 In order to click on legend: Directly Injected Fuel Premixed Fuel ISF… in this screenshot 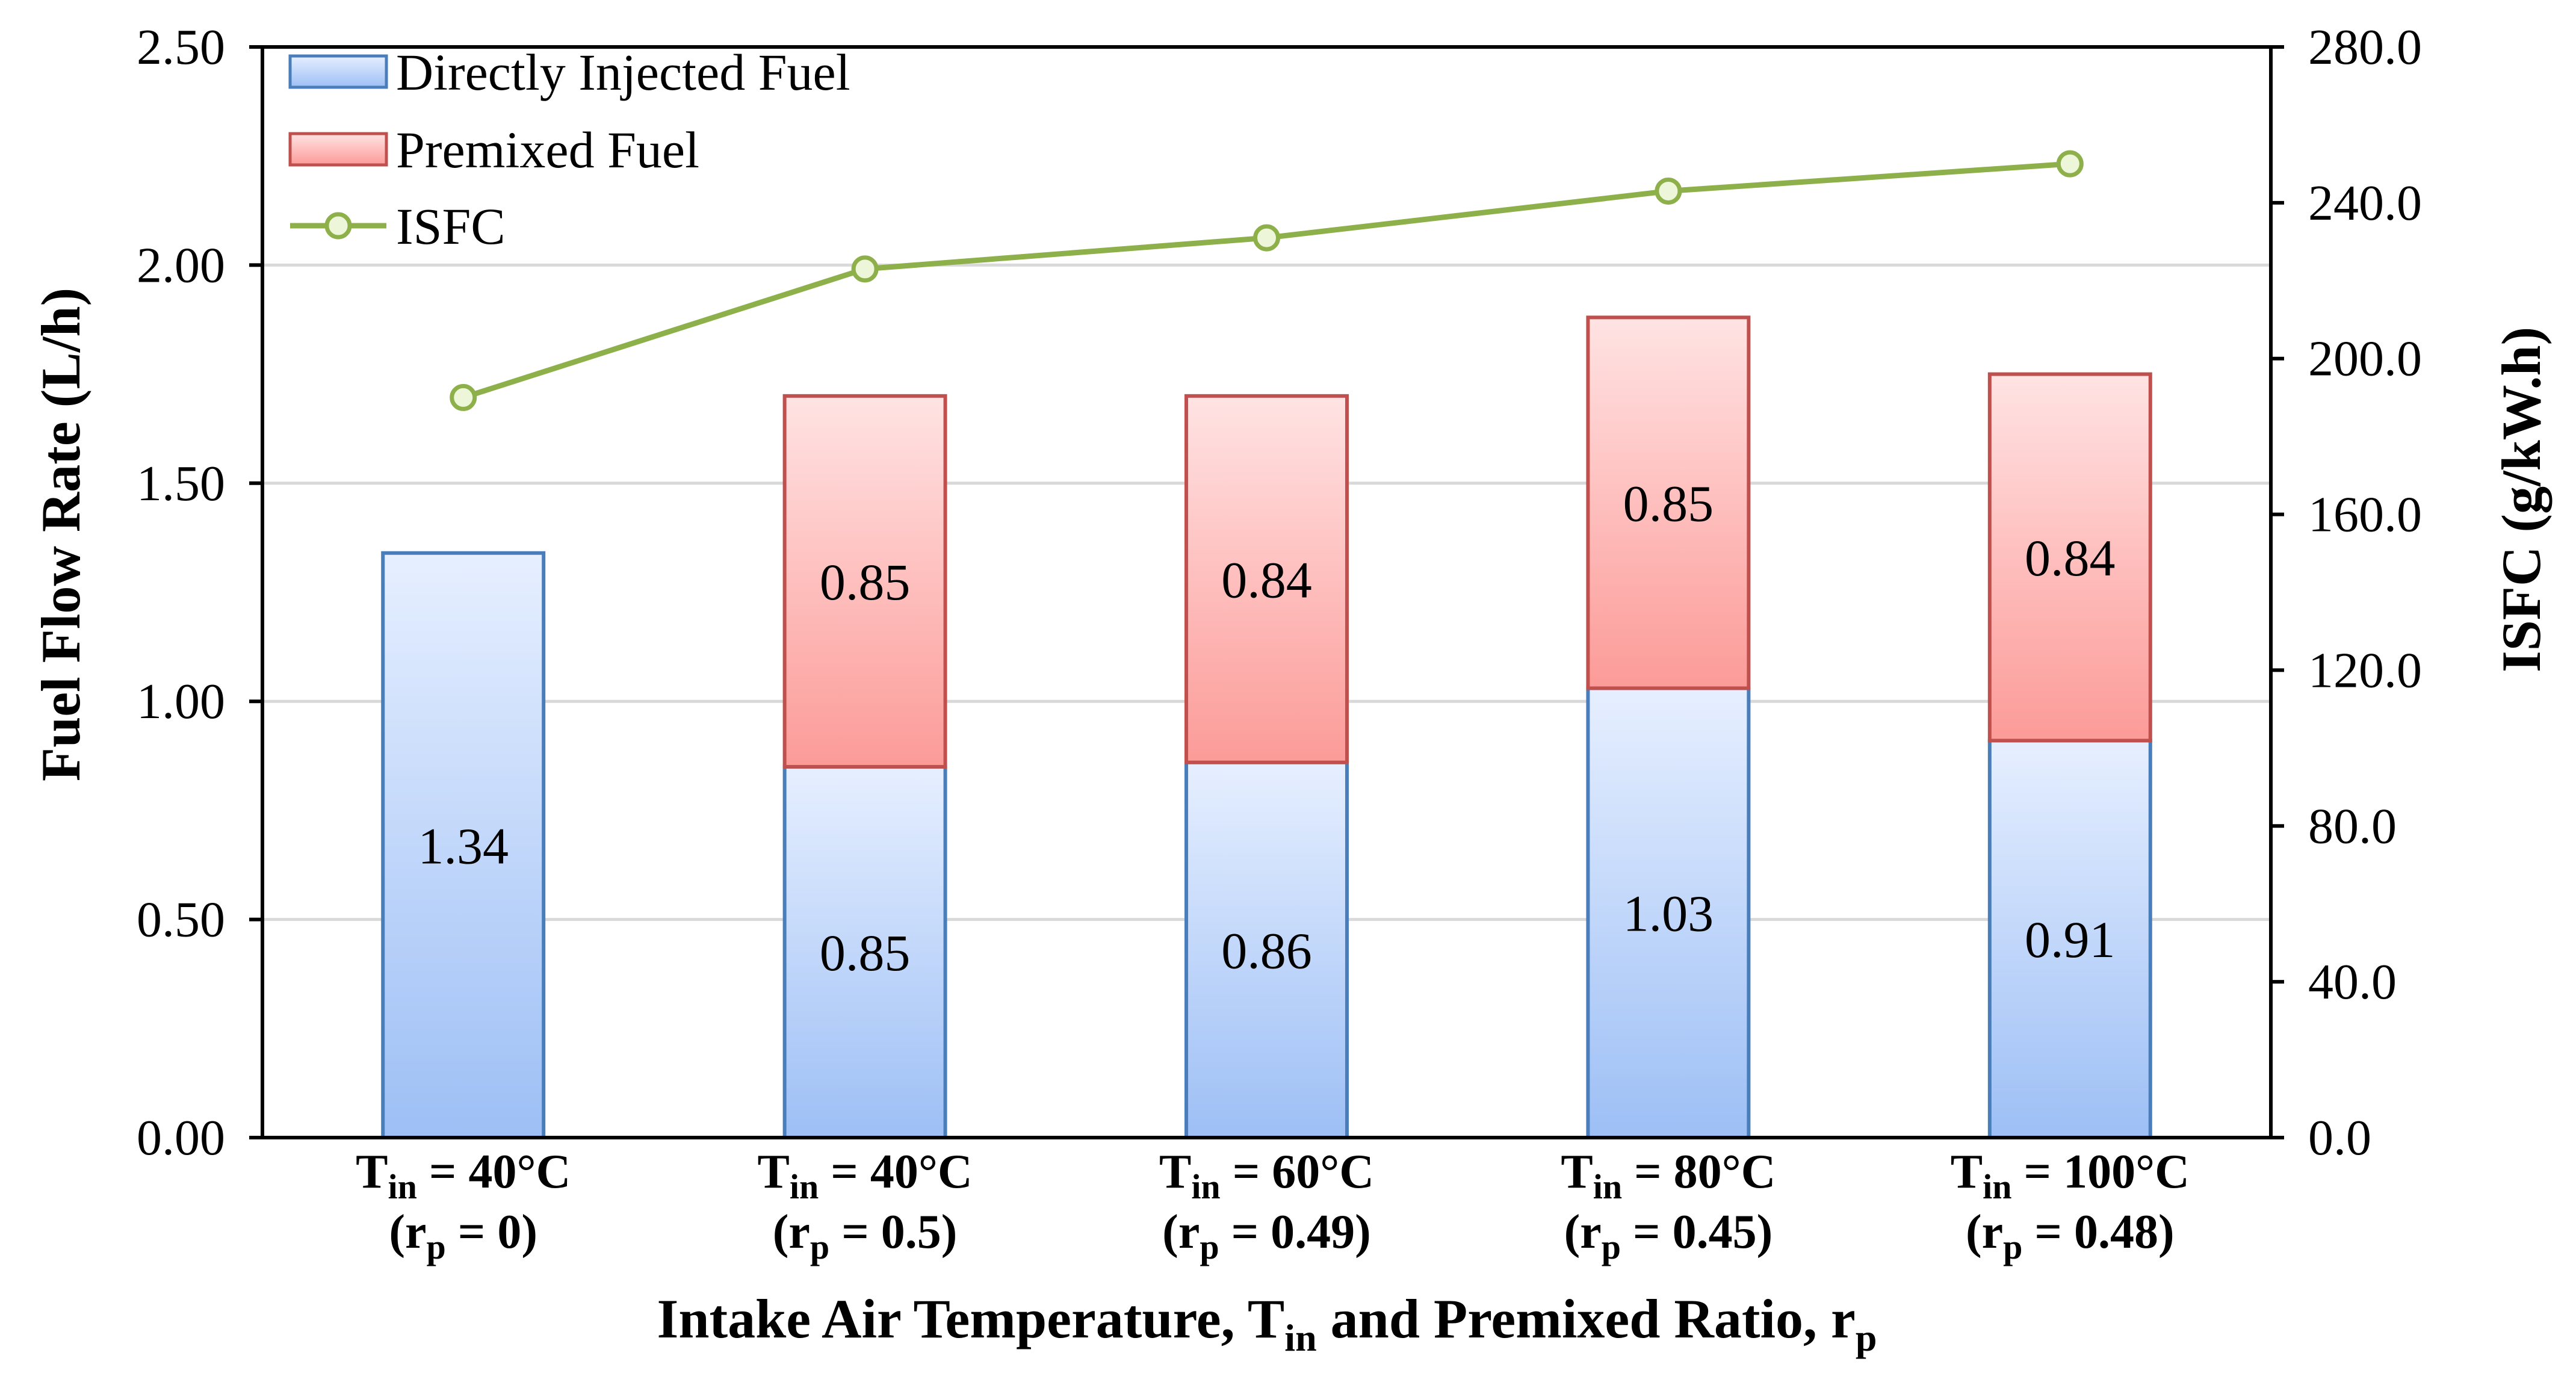, I will do `click(569, 149)`.